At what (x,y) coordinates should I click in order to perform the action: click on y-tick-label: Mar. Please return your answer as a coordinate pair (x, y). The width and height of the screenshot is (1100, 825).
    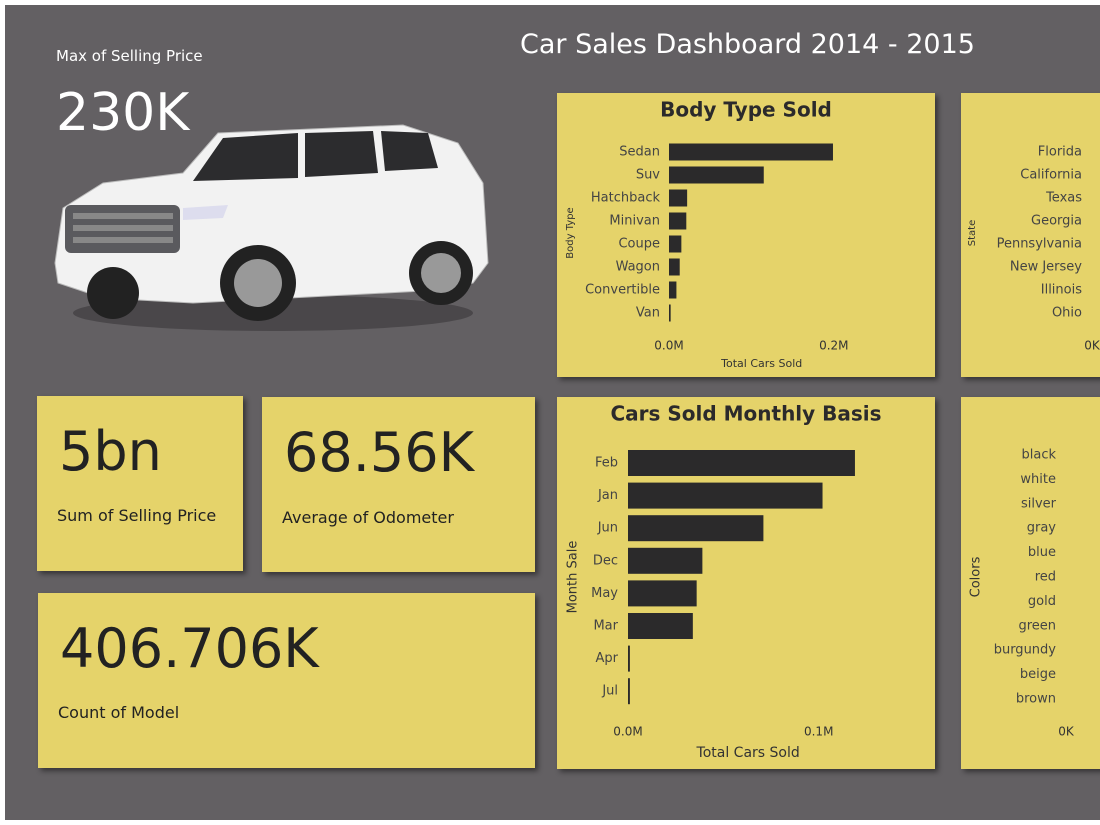
    Looking at the image, I should click on (605, 626).